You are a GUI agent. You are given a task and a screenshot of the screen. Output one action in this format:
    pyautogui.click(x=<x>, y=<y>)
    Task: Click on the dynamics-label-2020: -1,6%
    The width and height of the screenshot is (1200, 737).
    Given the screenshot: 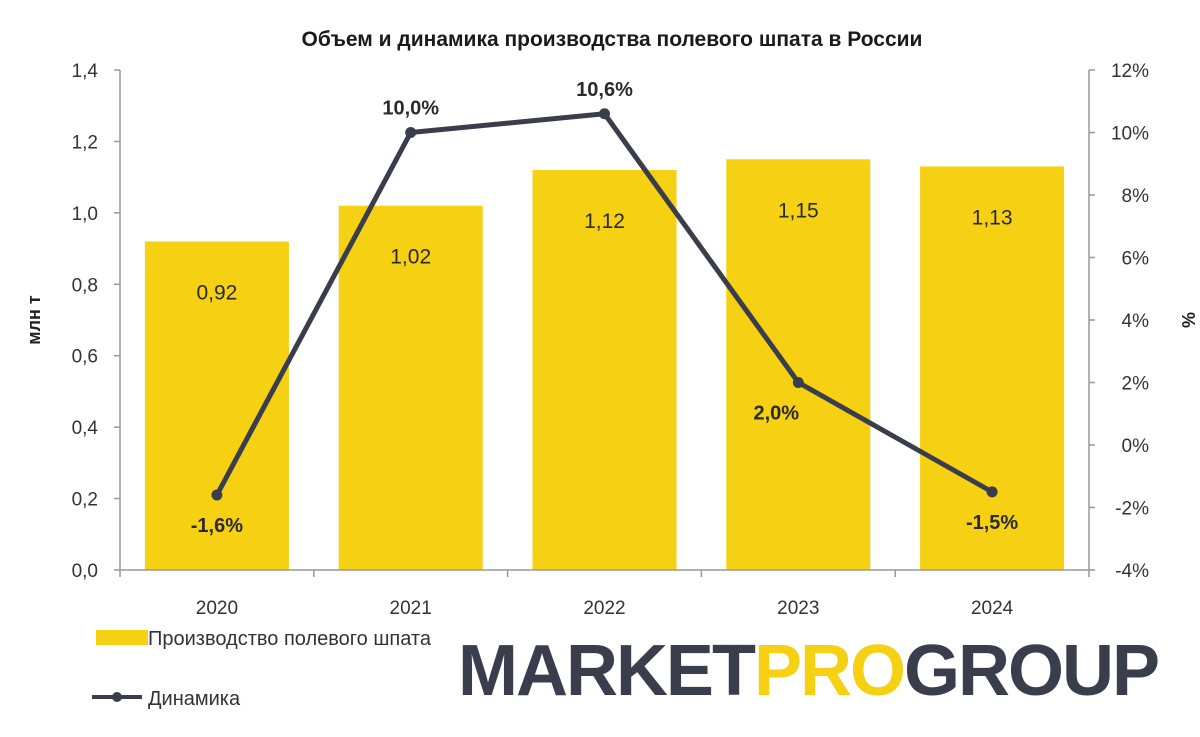 What is the action you would take?
    pyautogui.click(x=217, y=526)
    